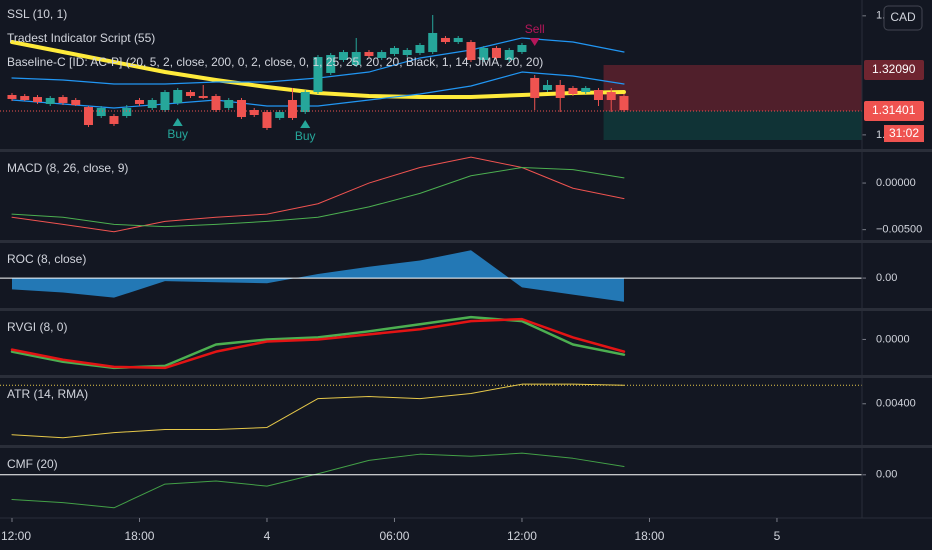 The width and height of the screenshot is (932, 550). What do you see at coordinates (317, 276) in the screenshot?
I see `indicator-area` at bounding box center [317, 276].